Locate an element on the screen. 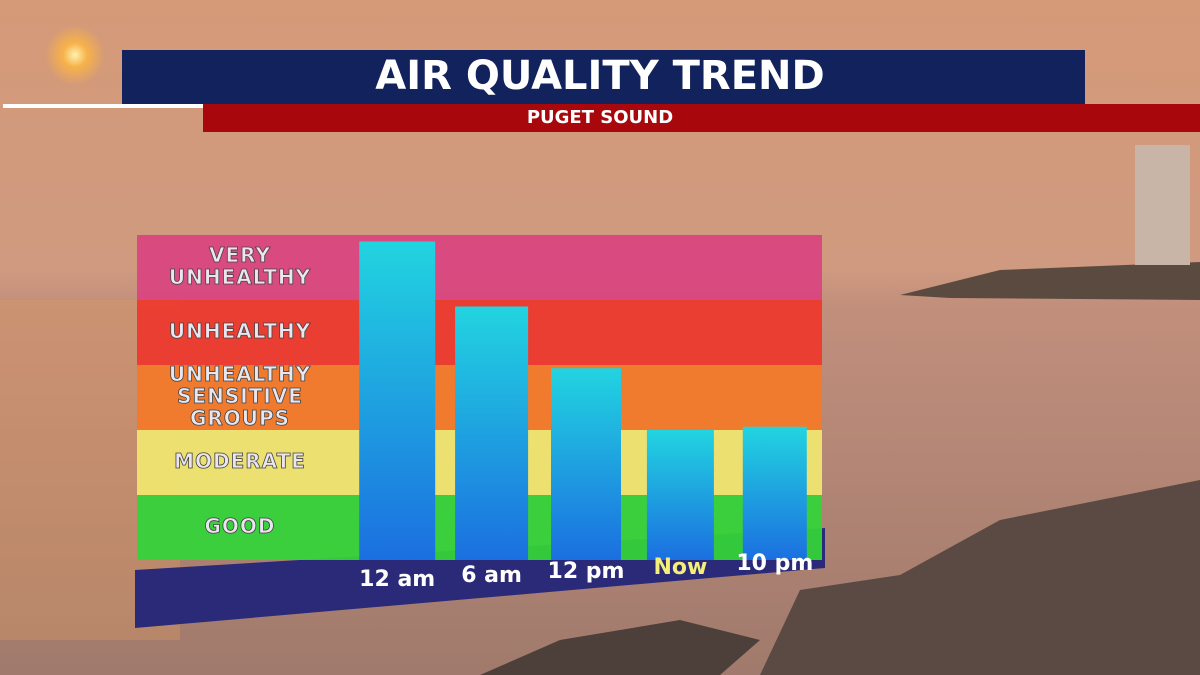 This screenshot has height=675, width=1200. subtitle-bar is located at coordinates (701, 118).